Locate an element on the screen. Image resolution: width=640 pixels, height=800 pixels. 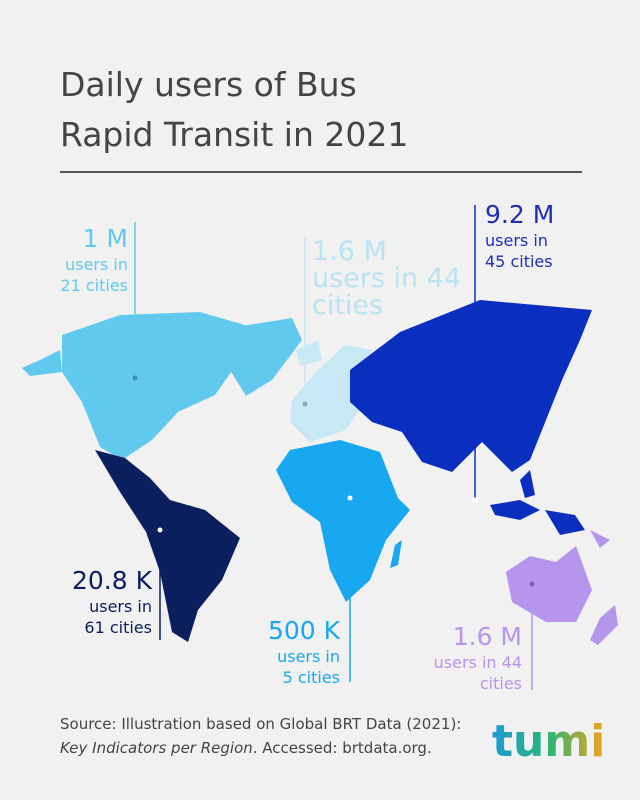
logo: tumi is located at coordinates (548, 741).